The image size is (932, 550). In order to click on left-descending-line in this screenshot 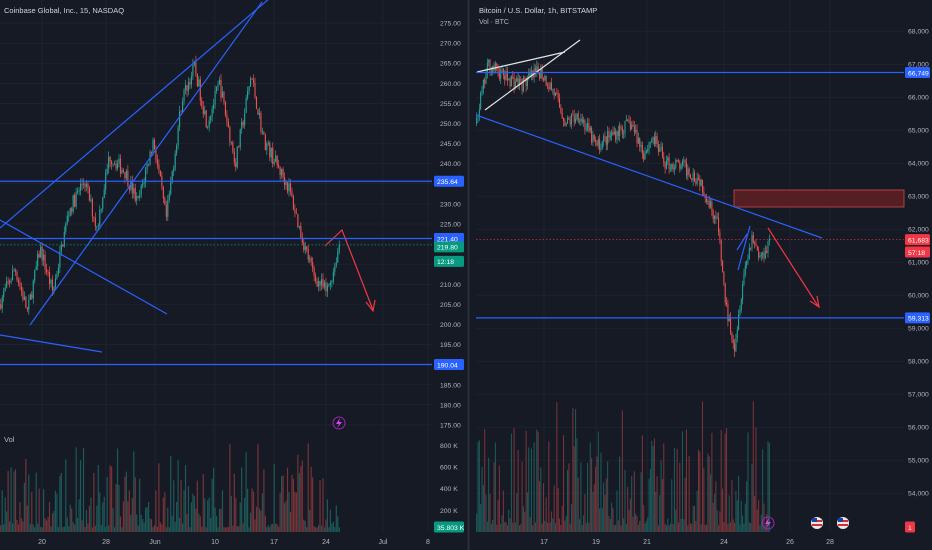, I will do `click(84, 267)`.